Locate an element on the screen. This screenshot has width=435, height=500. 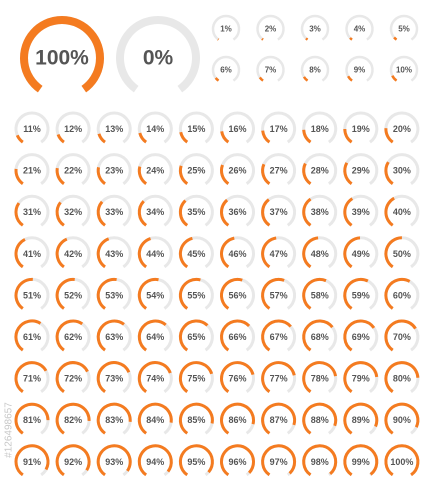
gauge-label: 56% is located at coordinates (237, 295).